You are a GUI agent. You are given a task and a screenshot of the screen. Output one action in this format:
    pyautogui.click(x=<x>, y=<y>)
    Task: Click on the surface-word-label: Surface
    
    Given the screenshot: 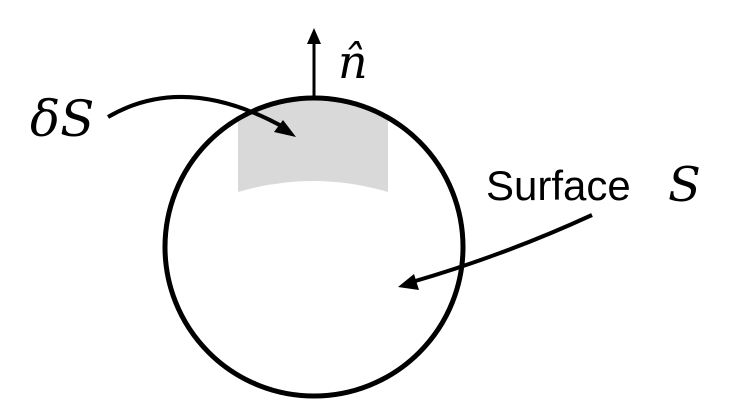 What is the action you would take?
    pyautogui.click(x=558, y=185)
    